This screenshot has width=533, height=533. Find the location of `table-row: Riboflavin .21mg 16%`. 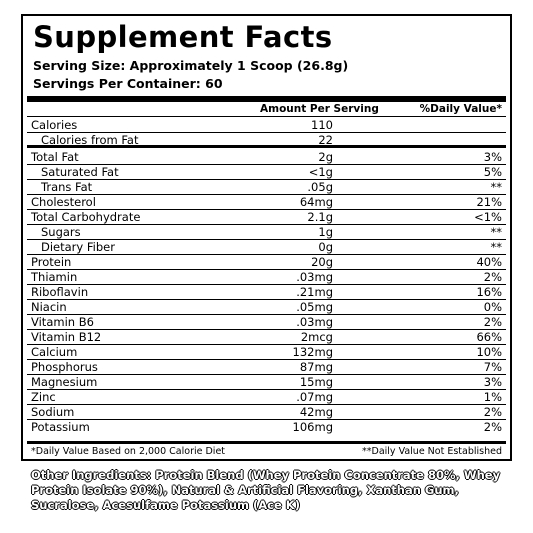

table-row: Riboflavin .21mg 16% is located at coordinates (266, 292).